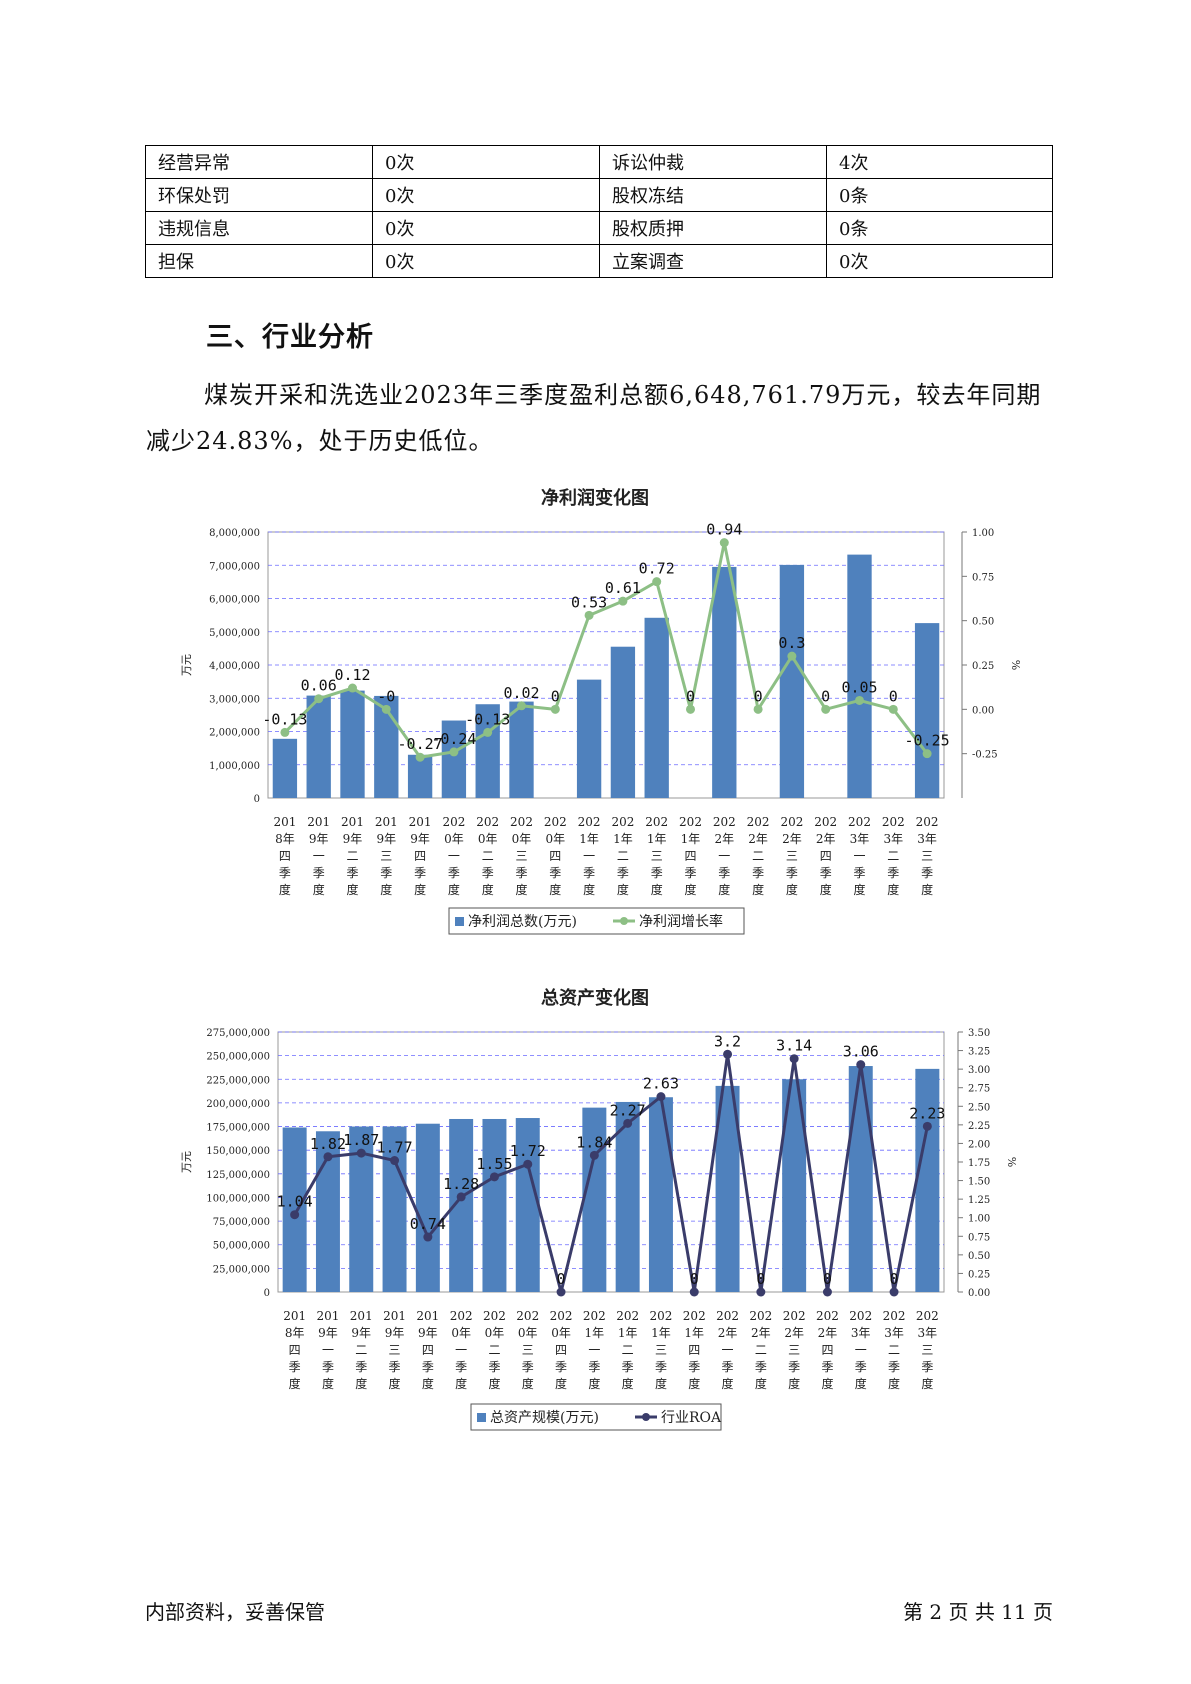 This screenshot has height=1684, width=1191. What do you see at coordinates (420, 744) in the screenshot?
I see `data-label: -0.27` at bounding box center [420, 744].